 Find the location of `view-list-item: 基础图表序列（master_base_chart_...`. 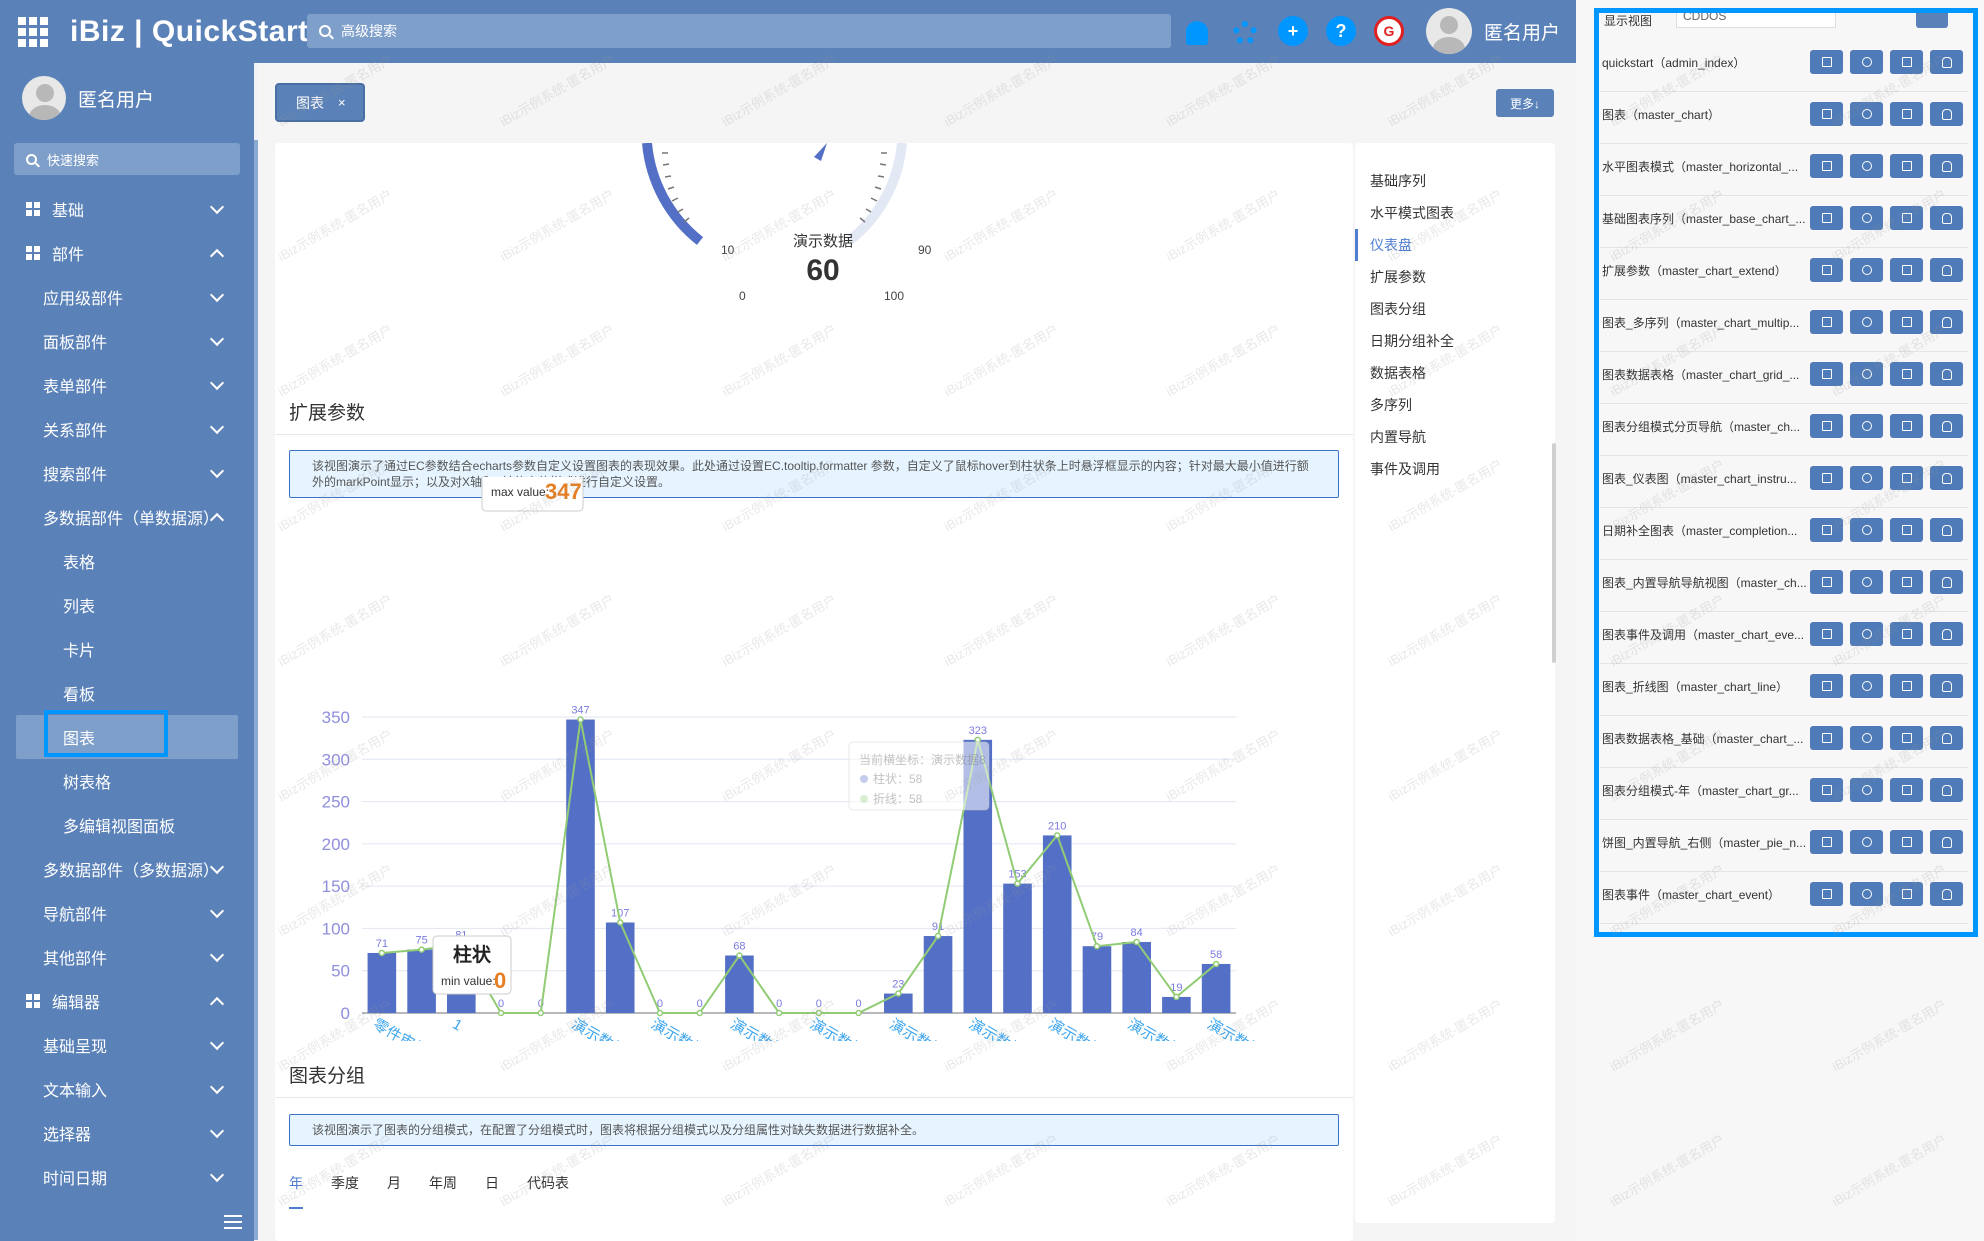

view-list-item: 基础图表序列（master_base_chart_... is located at coordinates (1784, 222).